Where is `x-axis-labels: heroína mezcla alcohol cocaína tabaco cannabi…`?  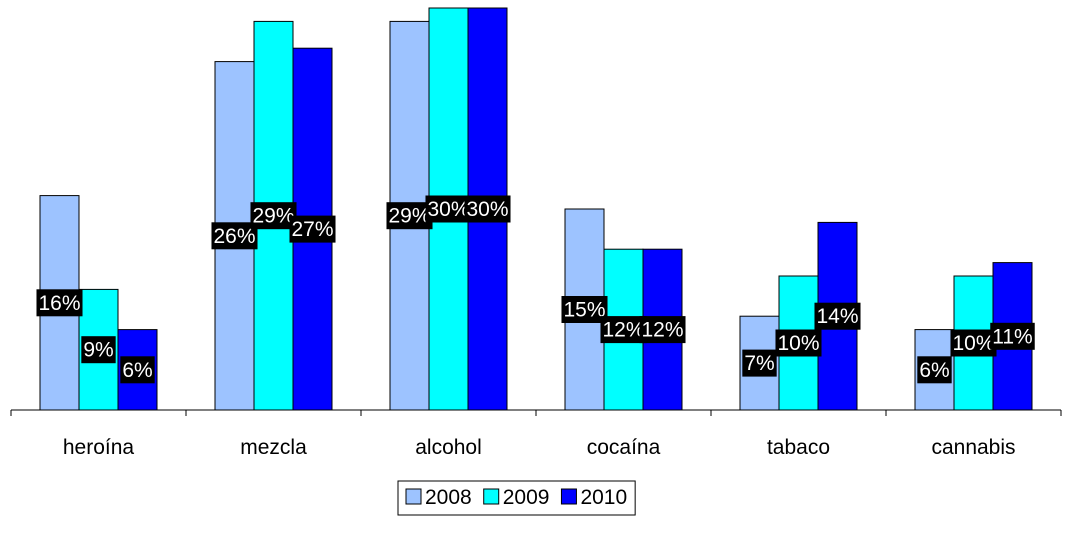
x-axis-labels: heroína mezcla alcohol cocaína tabaco cannabi… is located at coordinates (539, 447).